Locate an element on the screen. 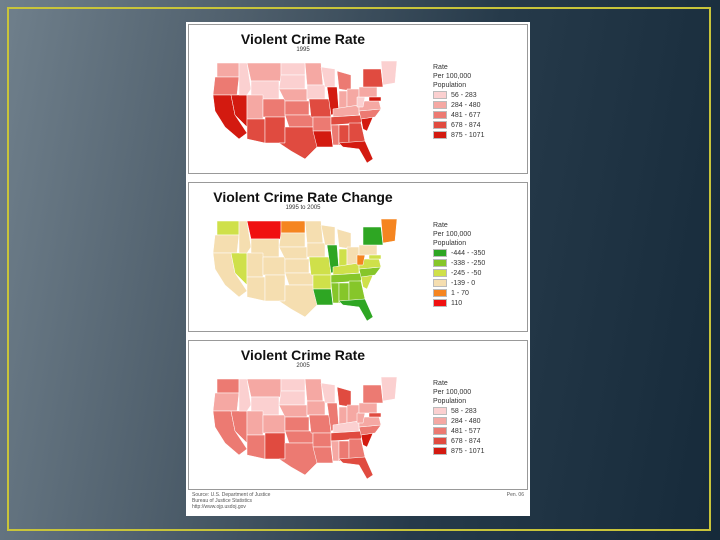 This screenshot has height=540, width=720. source-line: Source: U.S. Department of Justice is located at coordinates (231, 495).